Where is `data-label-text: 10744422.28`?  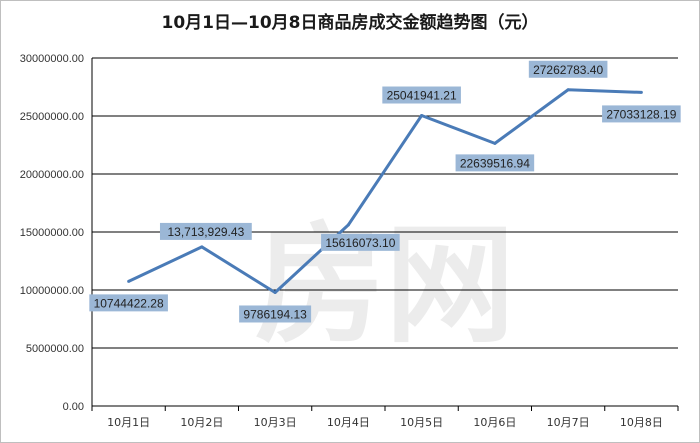
data-label-text: 10744422.28 is located at coordinates (129, 303).